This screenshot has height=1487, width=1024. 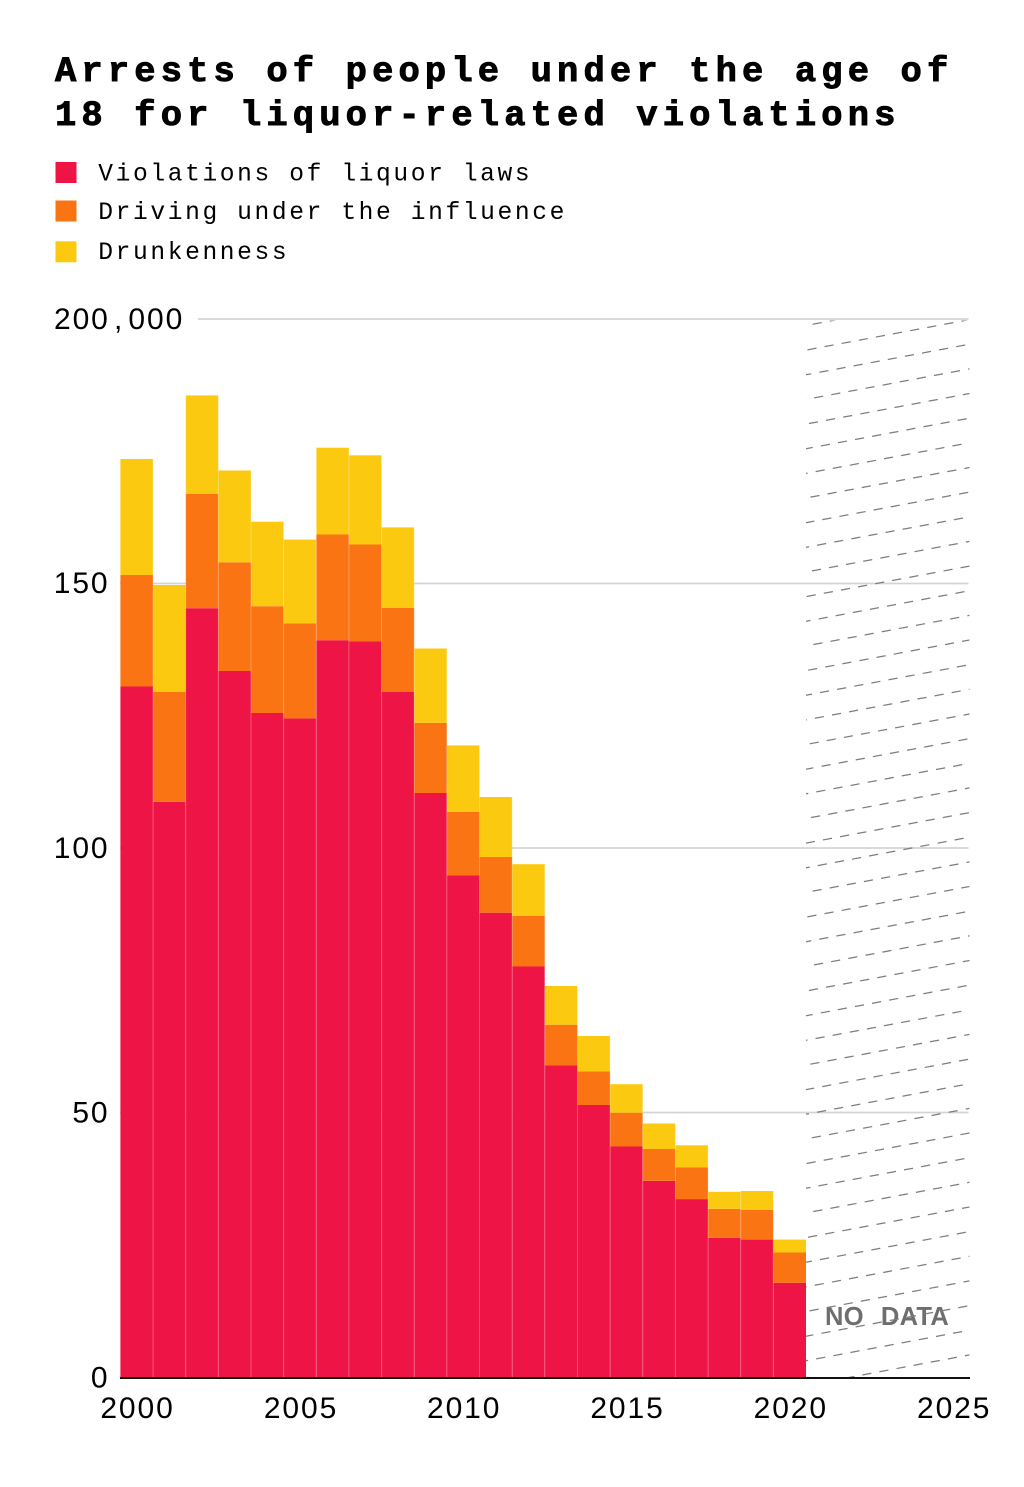 What do you see at coordinates (791, 1408) in the screenshot?
I see `svg-text: 2020` at bounding box center [791, 1408].